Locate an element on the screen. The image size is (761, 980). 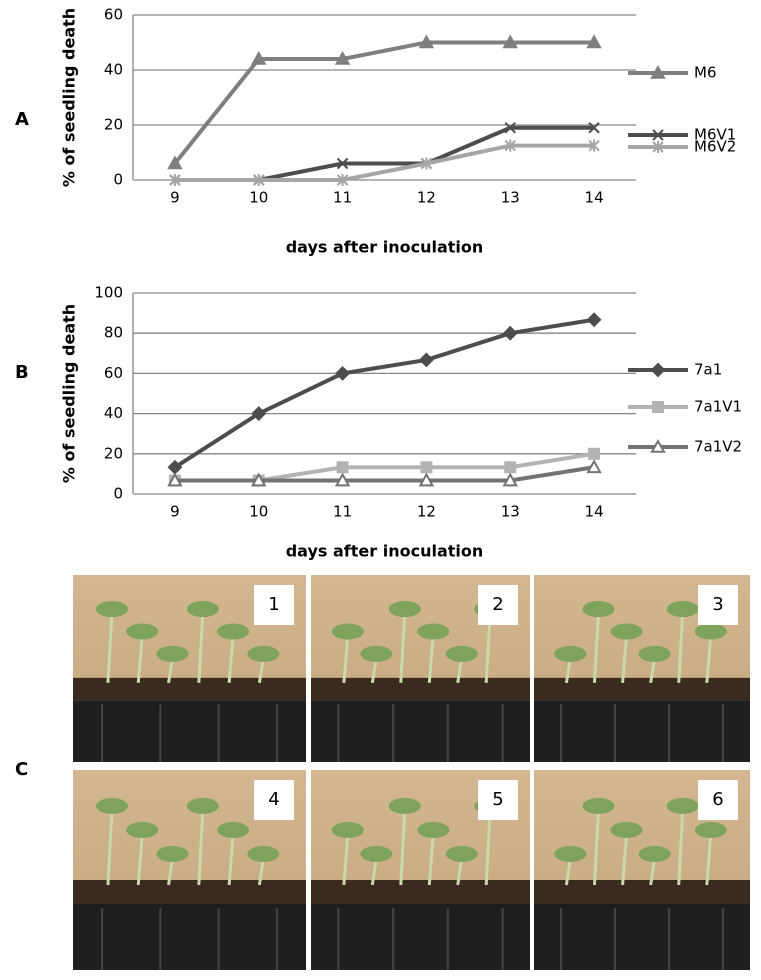
legend-label: 7a1 is located at coordinates (708, 370).